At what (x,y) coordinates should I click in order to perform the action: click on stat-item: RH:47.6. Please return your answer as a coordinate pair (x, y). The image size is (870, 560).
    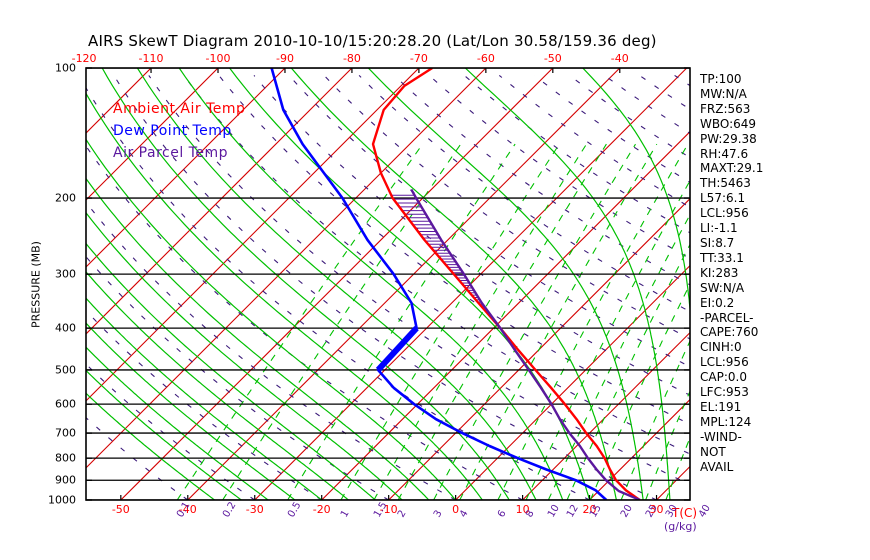
    Looking at the image, I should click on (724, 153).